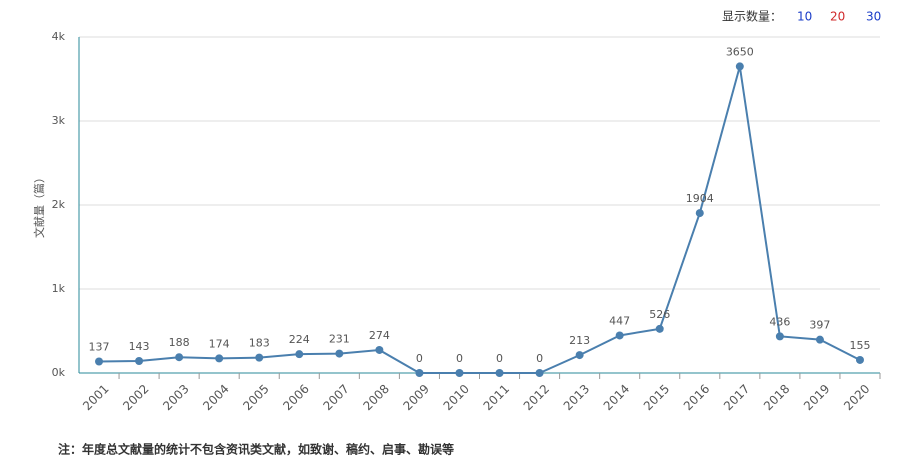  I want to click on x-tick-label: 2012, so click(536, 397).